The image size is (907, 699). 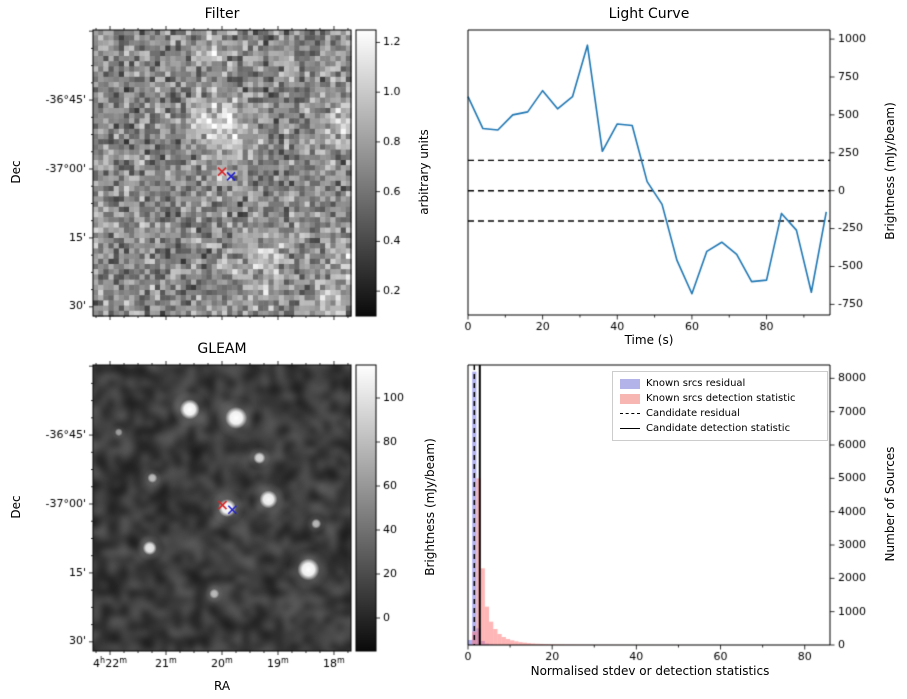 I want to click on histogram-y-axis-label: Number of Sources, so click(x=890, y=504).